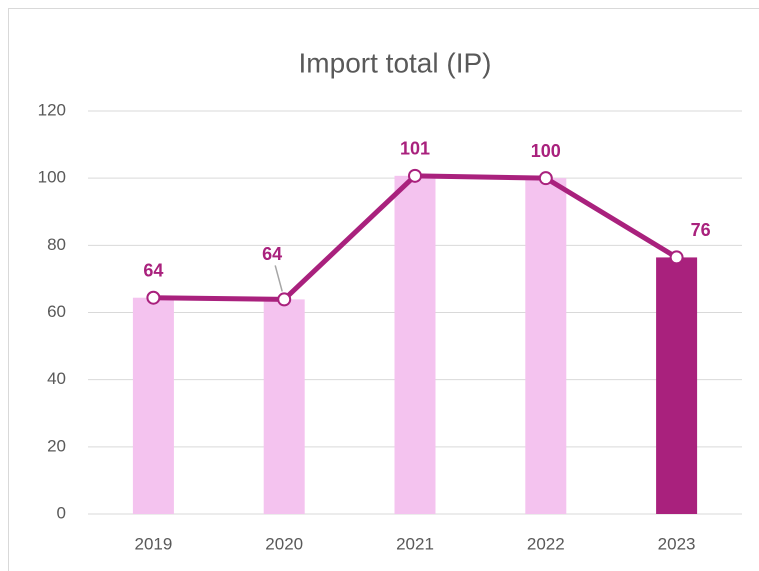  What do you see at coordinates (278, 278) in the screenshot?
I see `leader-line` at bounding box center [278, 278].